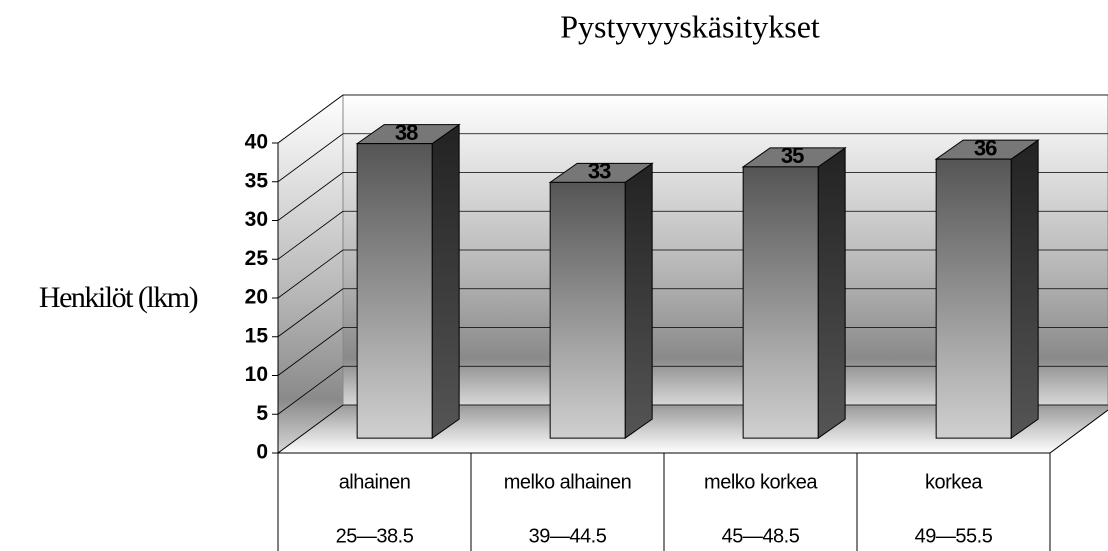 The width and height of the screenshot is (1108, 551). I want to click on x-tick-label: melko korkea, so click(761, 482).